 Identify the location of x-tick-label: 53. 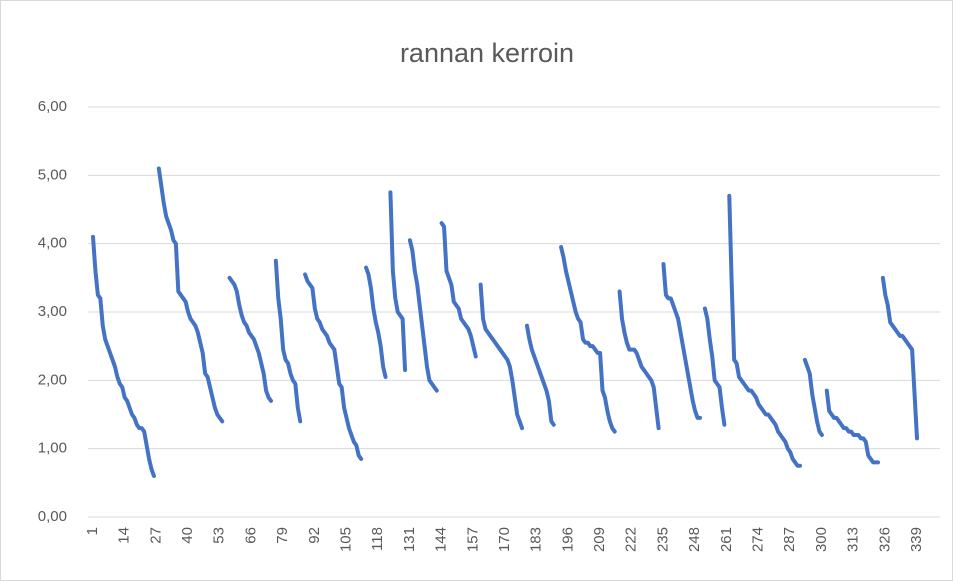
(219, 535).